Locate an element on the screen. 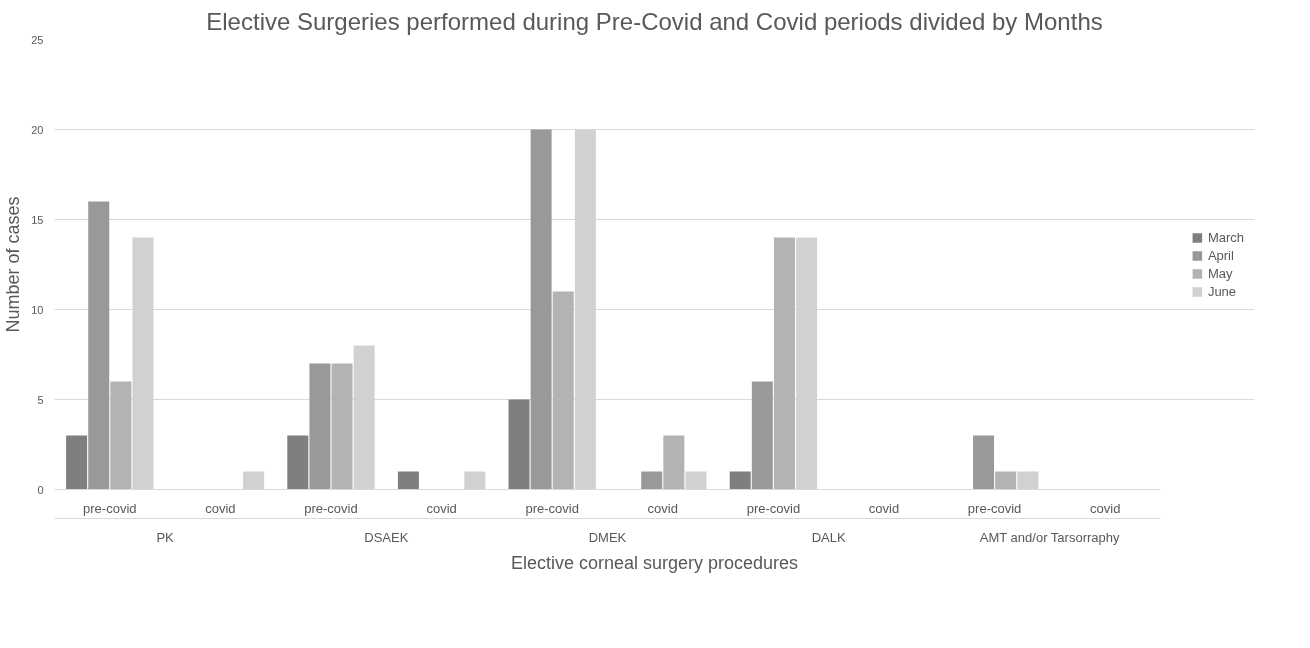  text: DSAEK is located at coordinates (386, 537).